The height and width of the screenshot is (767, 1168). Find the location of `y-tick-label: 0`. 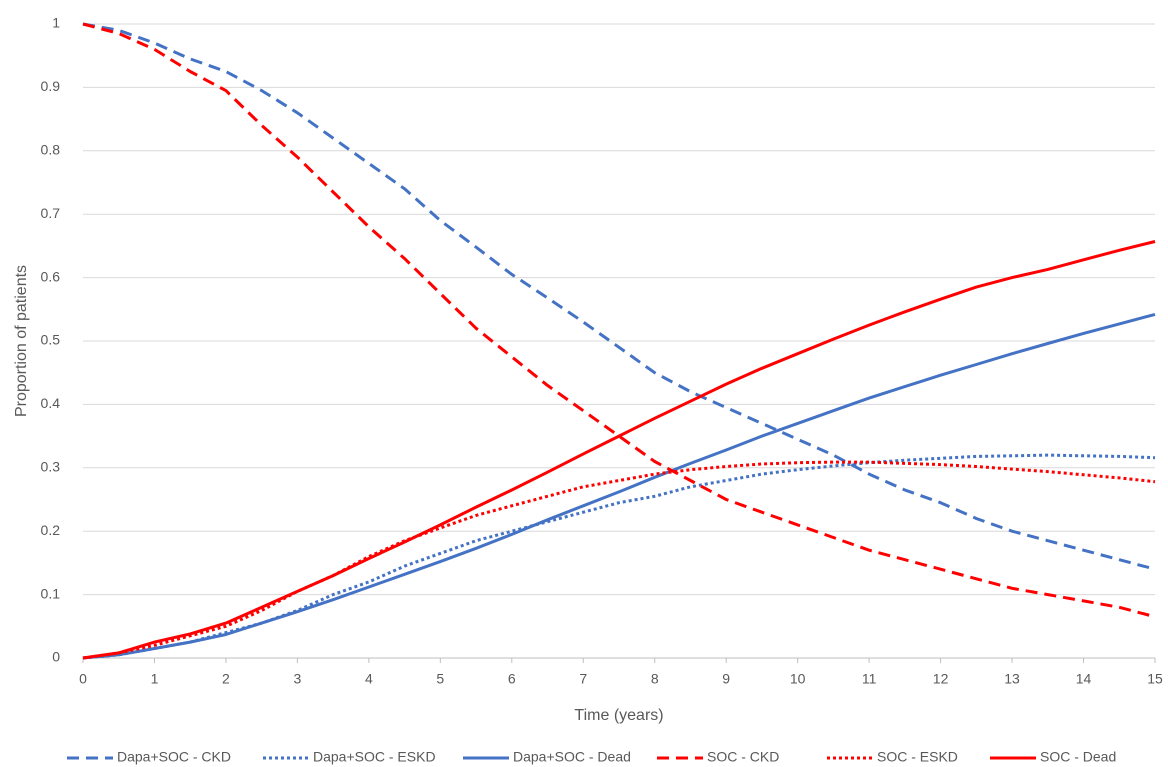

y-tick-label: 0 is located at coordinates (56, 657).